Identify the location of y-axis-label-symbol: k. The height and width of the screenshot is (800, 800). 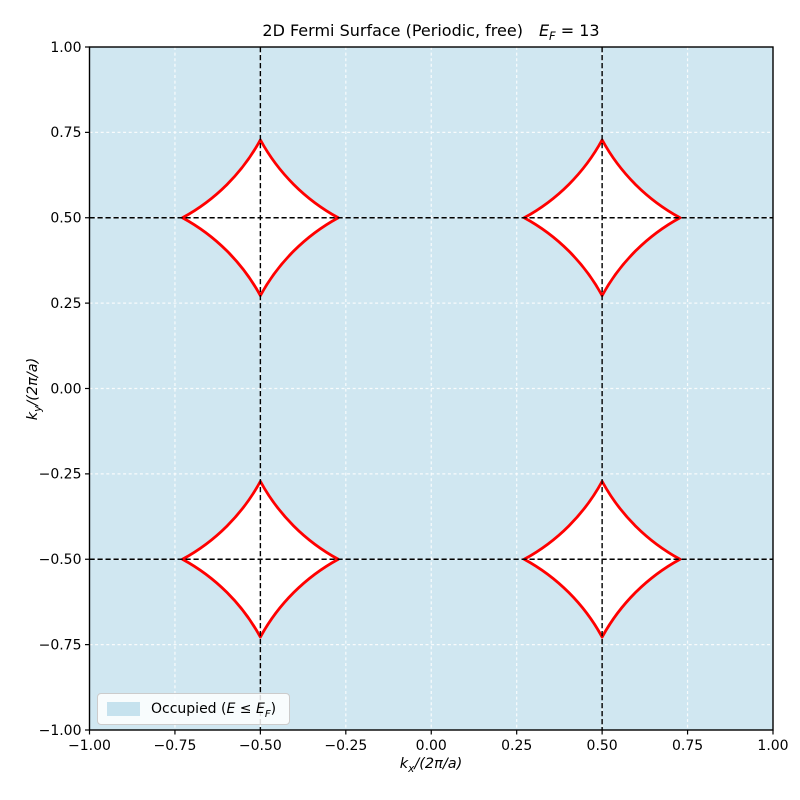
(33, 416).